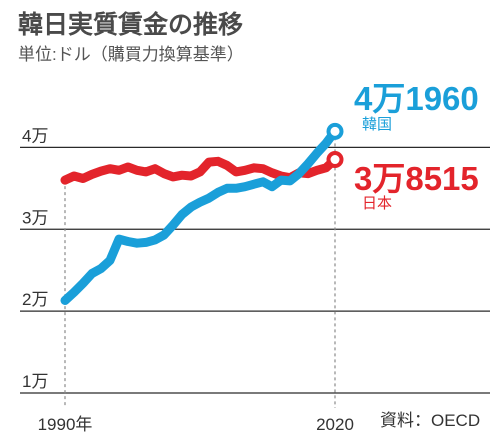 The height and width of the screenshot is (438, 500). What do you see at coordinates (416, 178) in the screenshot?
I see `japan-end-value-label: 3万8515` at bounding box center [416, 178].